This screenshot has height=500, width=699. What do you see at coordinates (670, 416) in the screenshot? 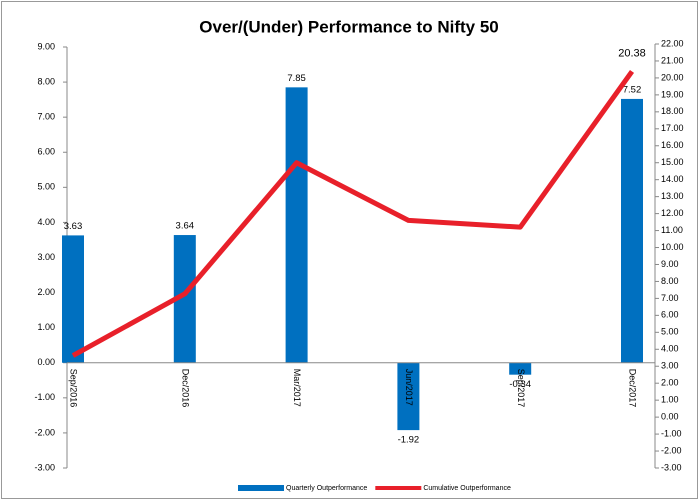
I see `y2-tick-label: 0.00` at bounding box center [670, 416].